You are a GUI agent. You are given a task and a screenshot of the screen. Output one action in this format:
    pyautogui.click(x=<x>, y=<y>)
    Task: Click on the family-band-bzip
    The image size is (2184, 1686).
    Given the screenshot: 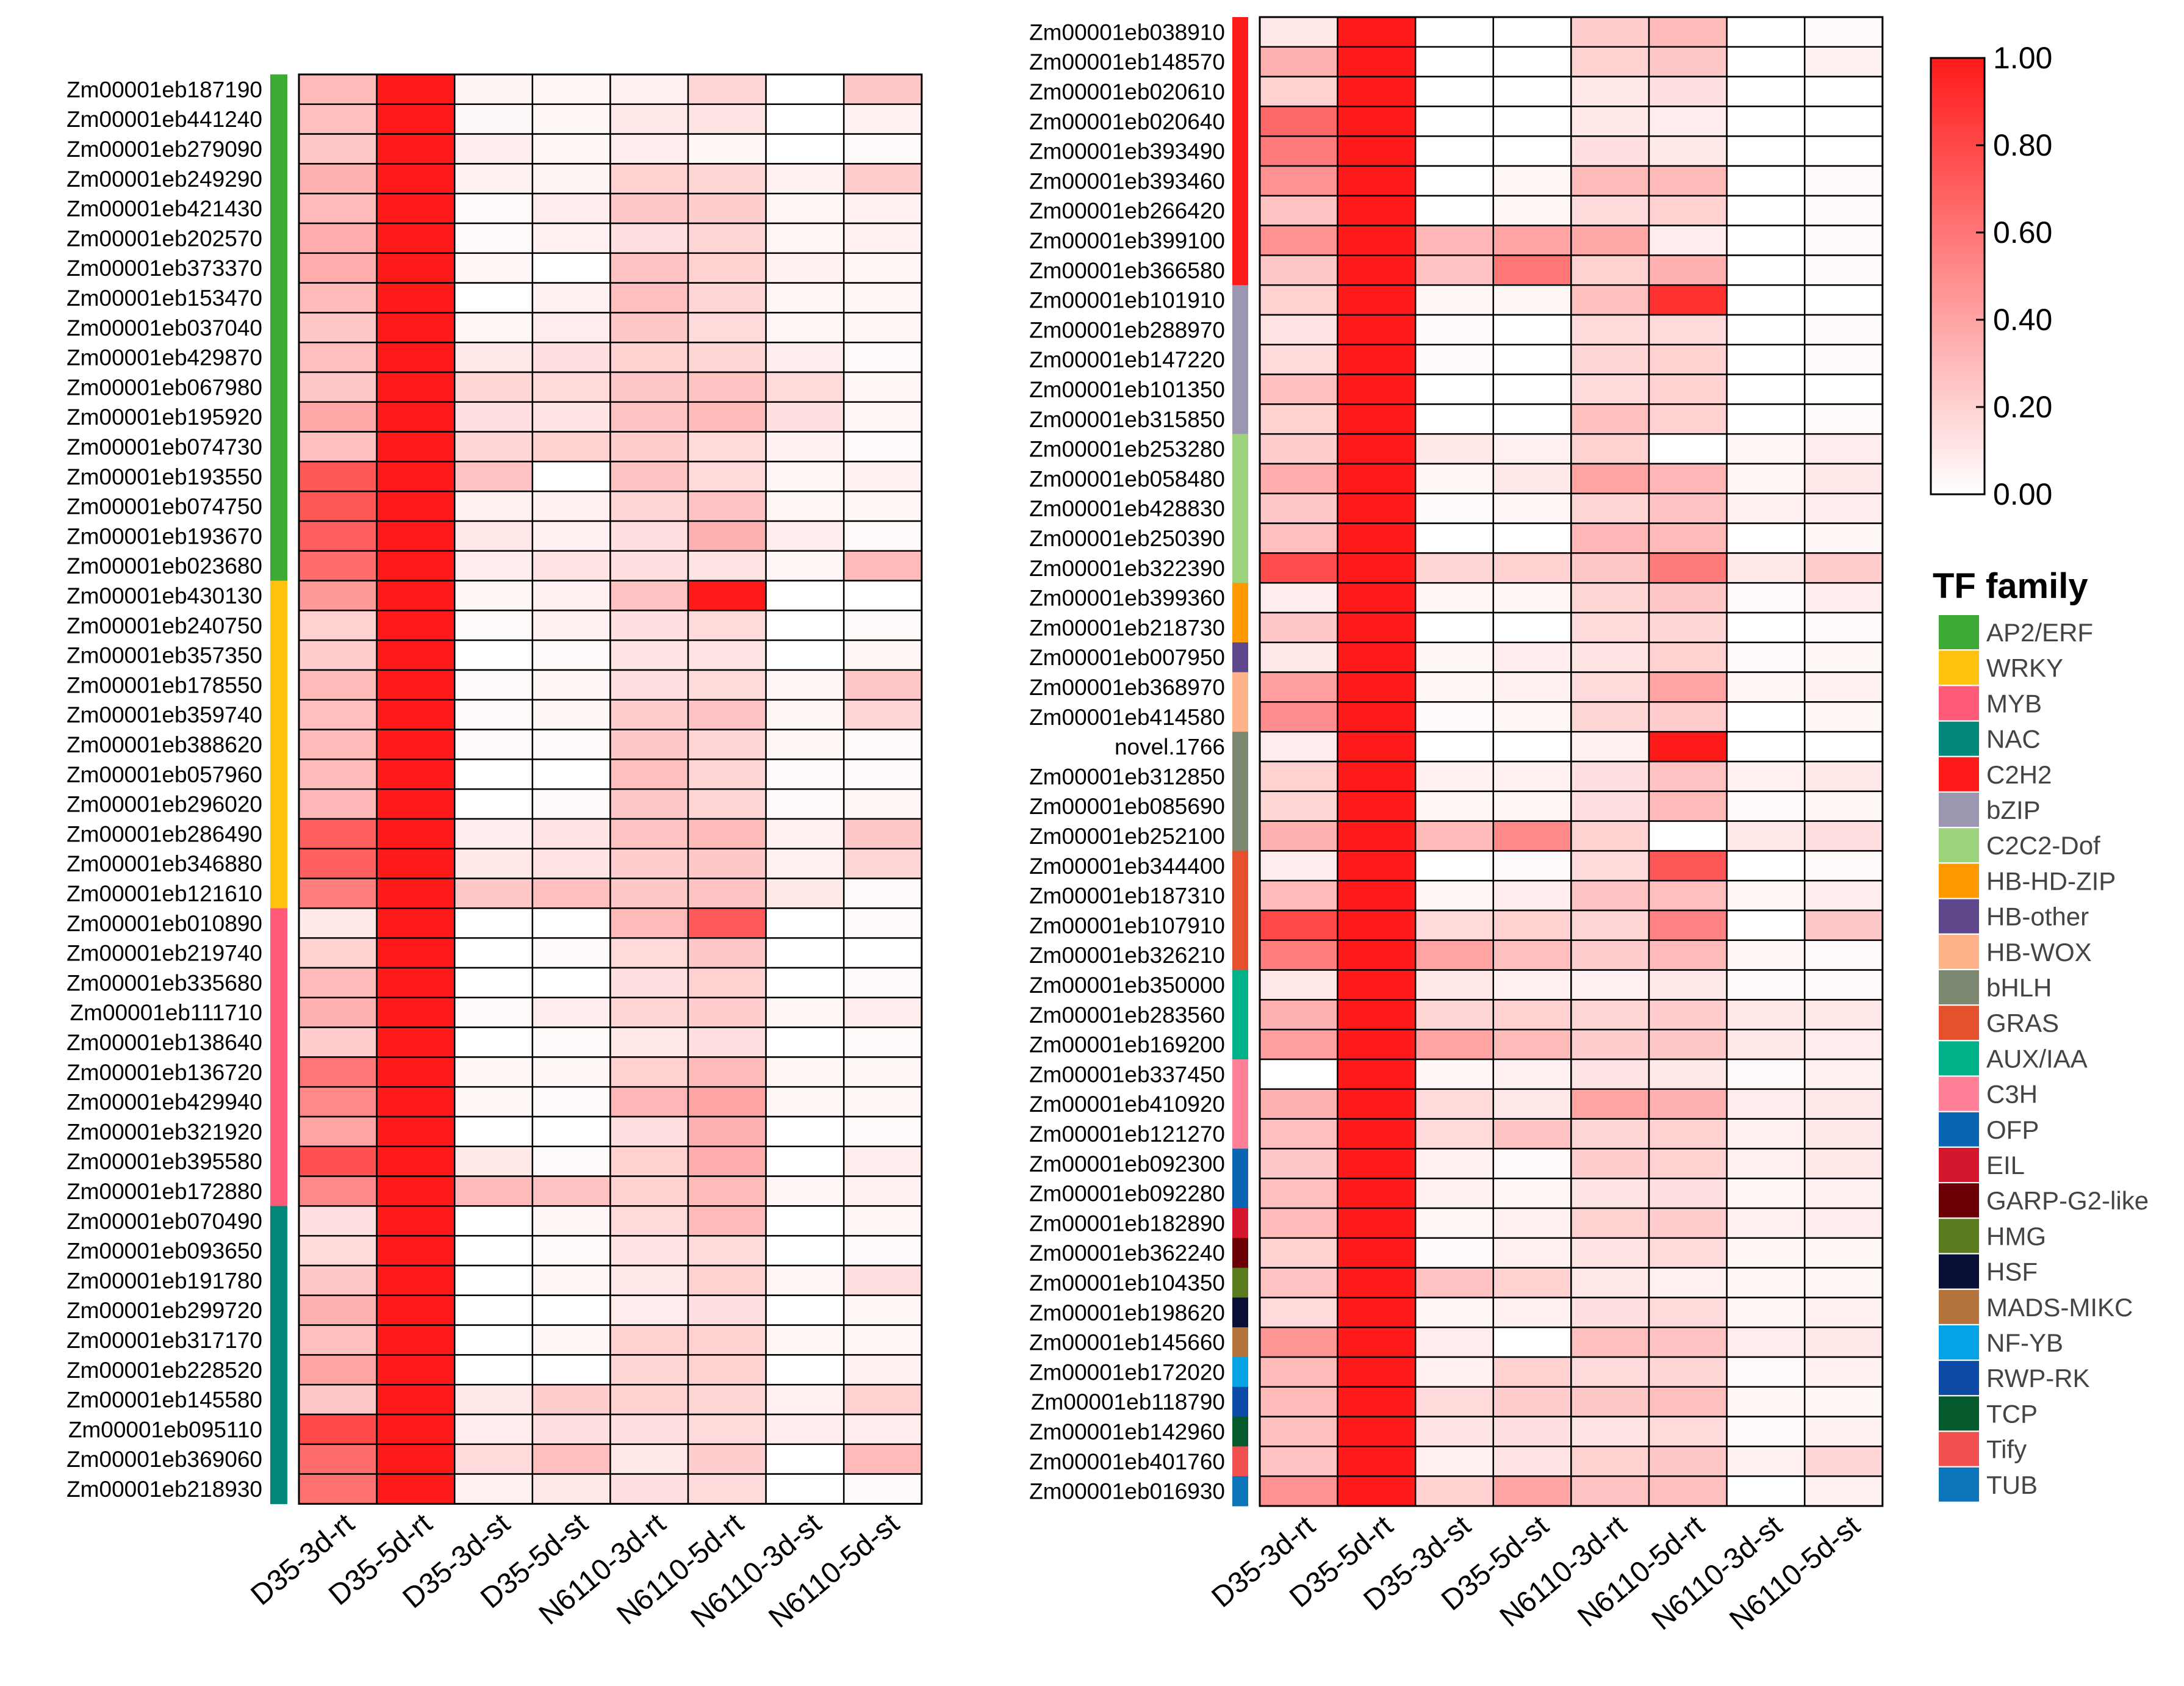 What is the action you would take?
    pyautogui.click(x=1240, y=419)
    